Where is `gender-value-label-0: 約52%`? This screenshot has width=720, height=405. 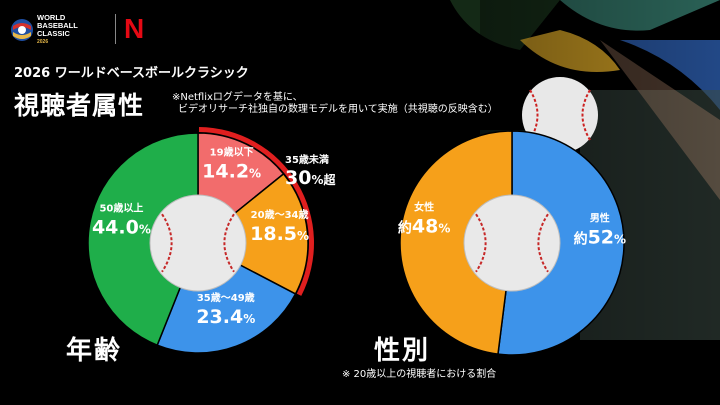
gender-value-label-0: 約52% is located at coordinates (600, 238).